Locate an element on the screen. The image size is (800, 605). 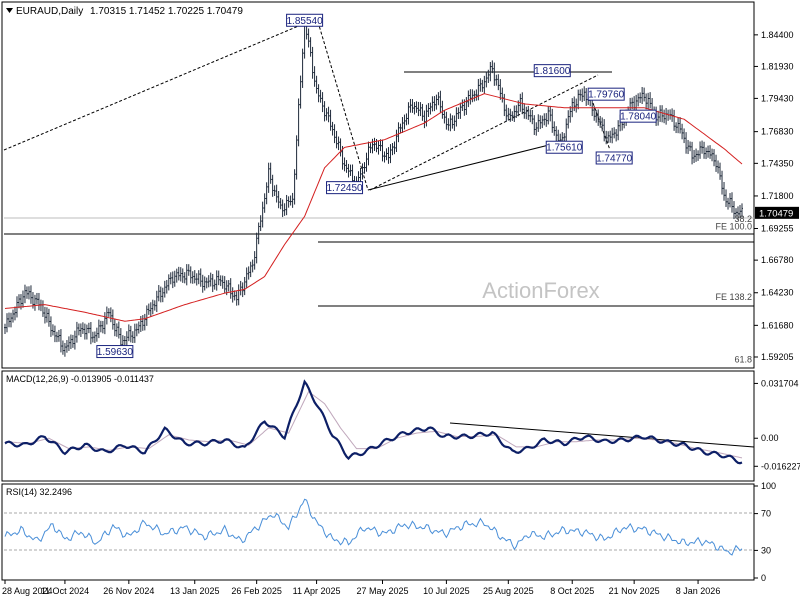
price-label: 1.72450 is located at coordinates (344, 188).